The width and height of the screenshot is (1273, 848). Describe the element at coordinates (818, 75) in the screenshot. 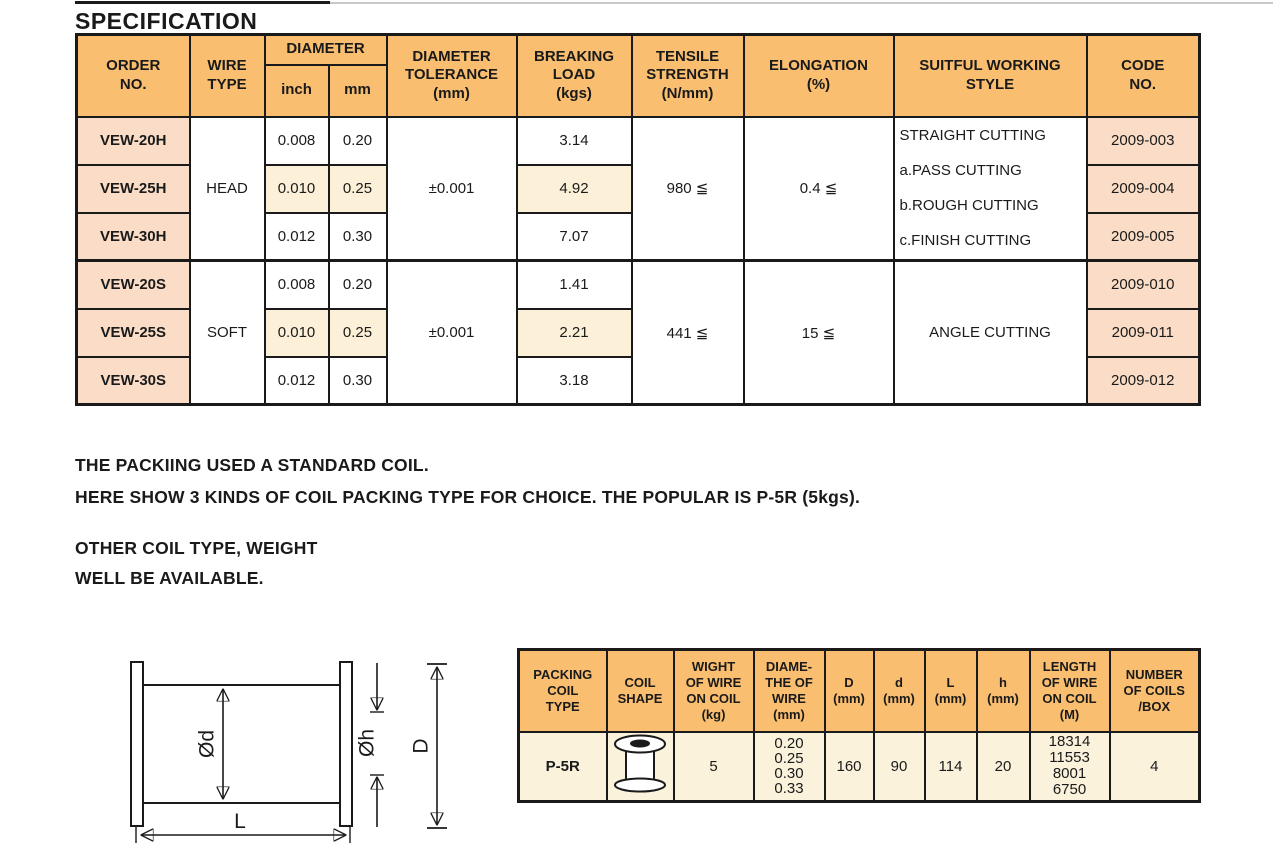

I see `header-elongation: ELONGATION (%)` at that location.